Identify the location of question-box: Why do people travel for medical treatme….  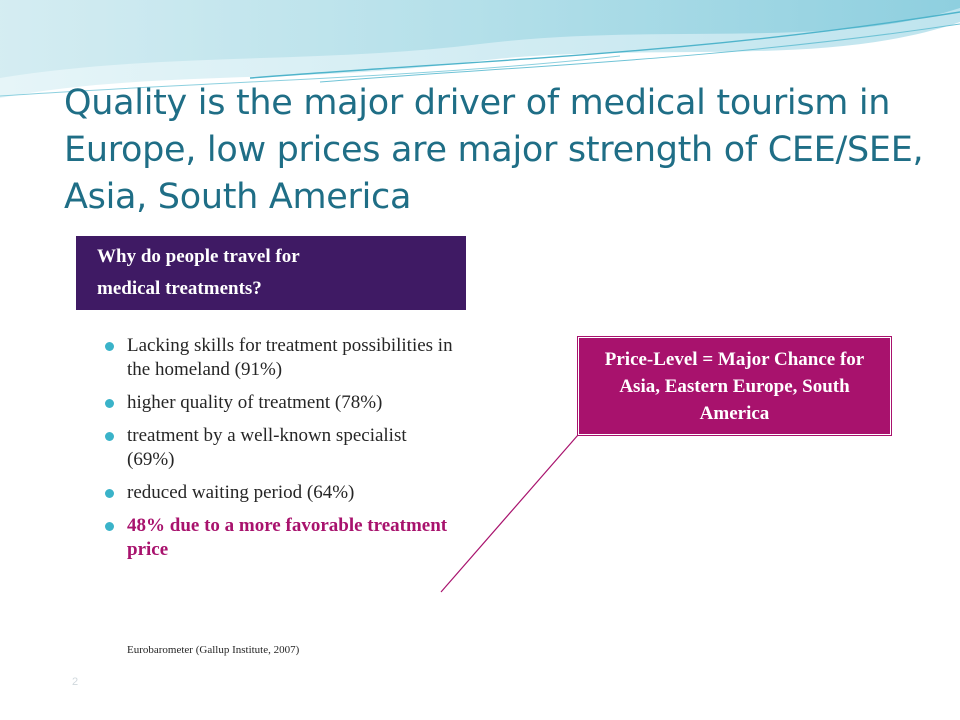
(271, 273).